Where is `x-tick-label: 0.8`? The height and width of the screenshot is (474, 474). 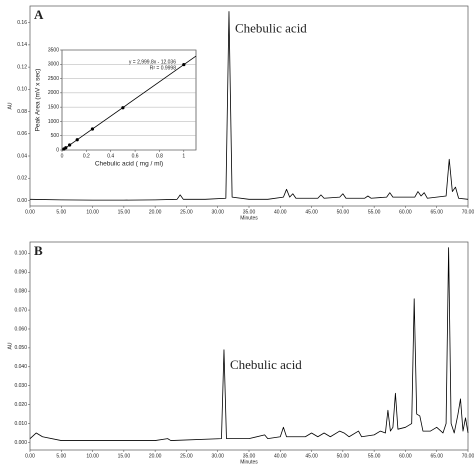 x-tick-label: 0.8 is located at coordinates (159, 156).